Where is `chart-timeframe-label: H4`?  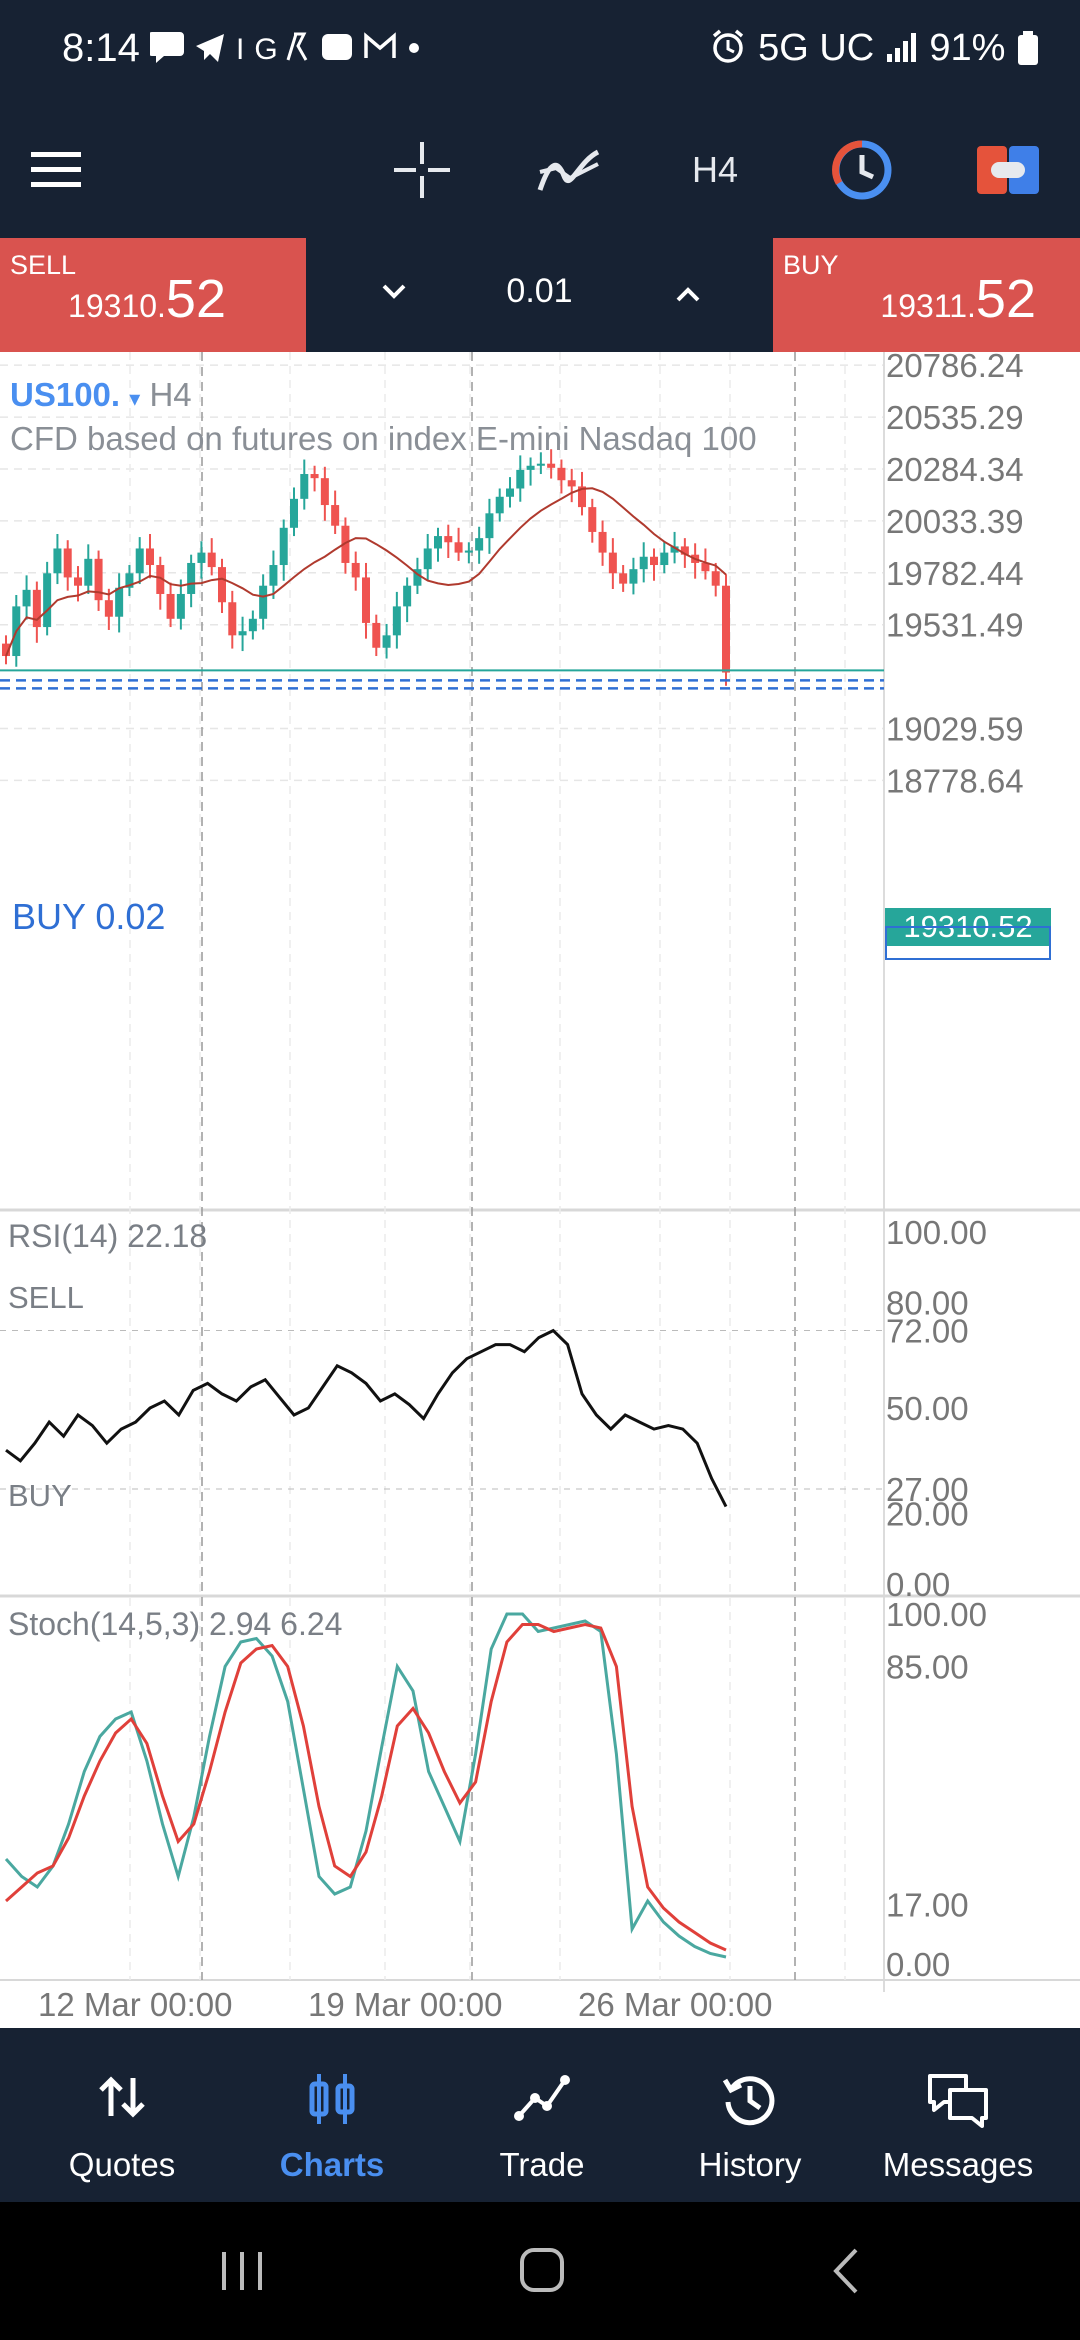
chart-timeframe-label: H4 is located at coordinates (170, 394).